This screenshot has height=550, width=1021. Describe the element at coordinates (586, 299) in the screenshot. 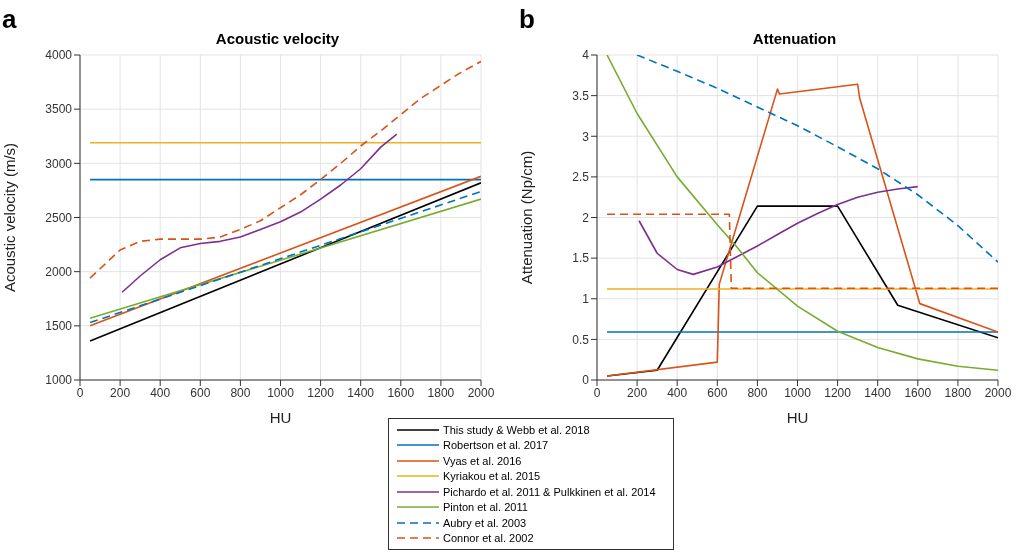

I see `y-tick-label: 1` at that location.